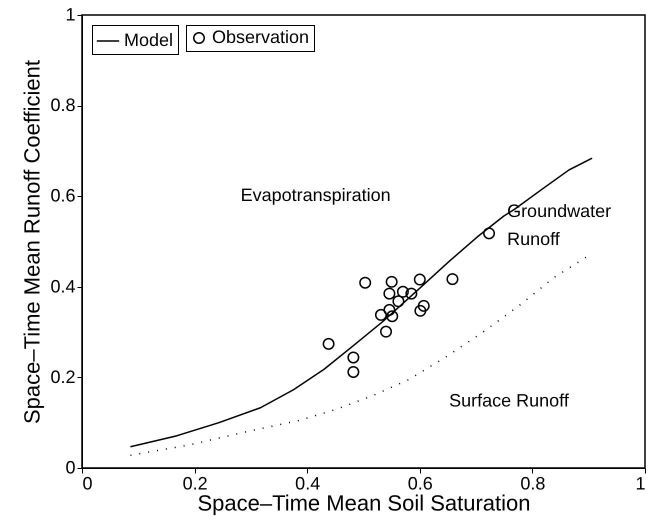 The height and width of the screenshot is (526, 652). Describe the element at coordinates (87, 484) in the screenshot. I see `x-tick-label: 0` at that location.